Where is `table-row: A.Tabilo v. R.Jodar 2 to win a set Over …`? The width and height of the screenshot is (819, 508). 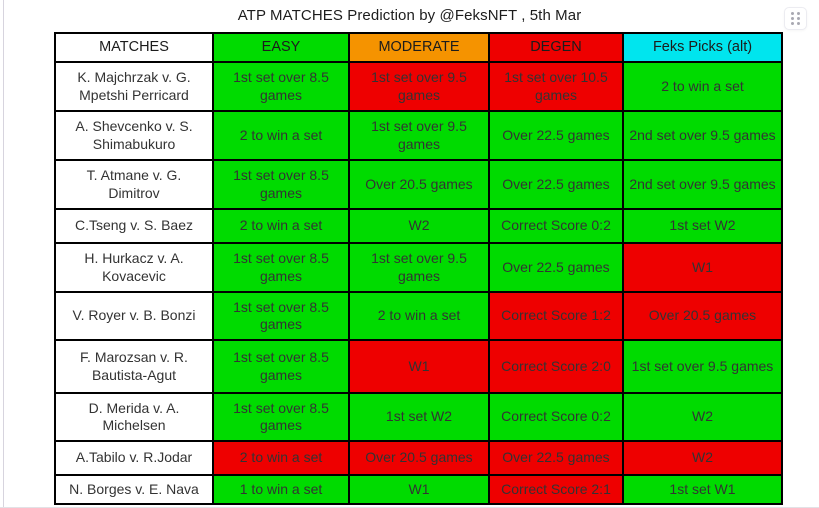 table-row: A.Tabilo v. R.Jodar 2 to win a set Over … is located at coordinates (418, 458).